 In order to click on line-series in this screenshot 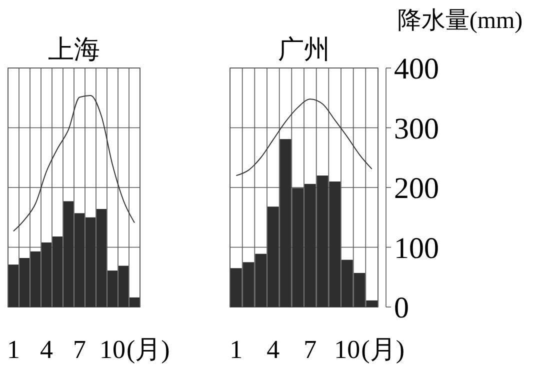, I will do `click(304, 137)`.